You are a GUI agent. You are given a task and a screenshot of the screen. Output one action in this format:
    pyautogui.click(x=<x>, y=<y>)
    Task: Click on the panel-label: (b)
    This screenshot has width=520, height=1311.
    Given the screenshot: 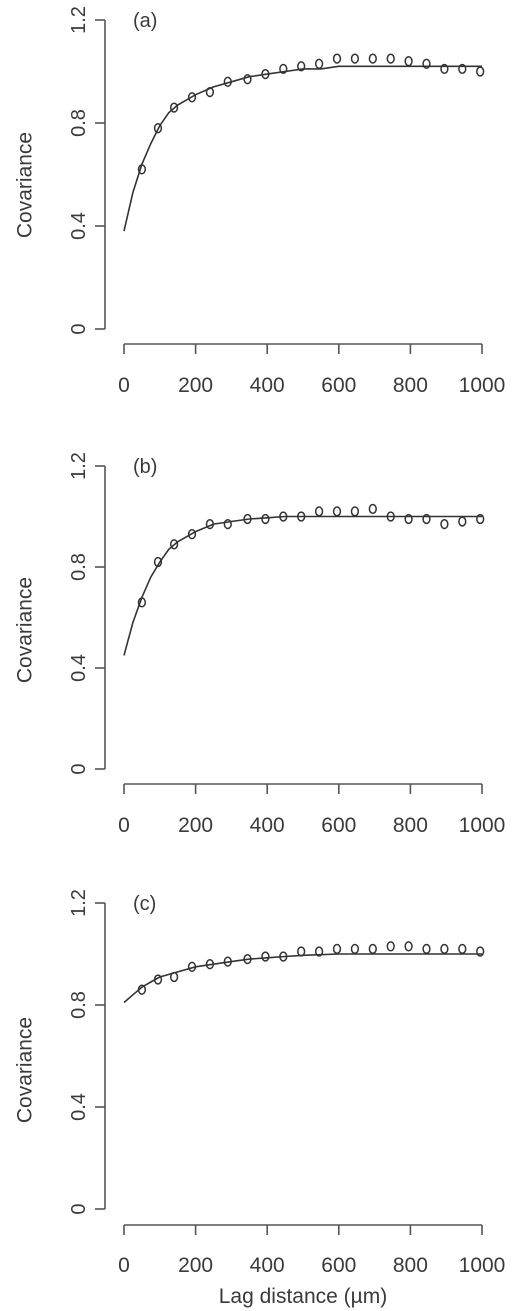 What is the action you would take?
    pyautogui.click(x=145, y=467)
    